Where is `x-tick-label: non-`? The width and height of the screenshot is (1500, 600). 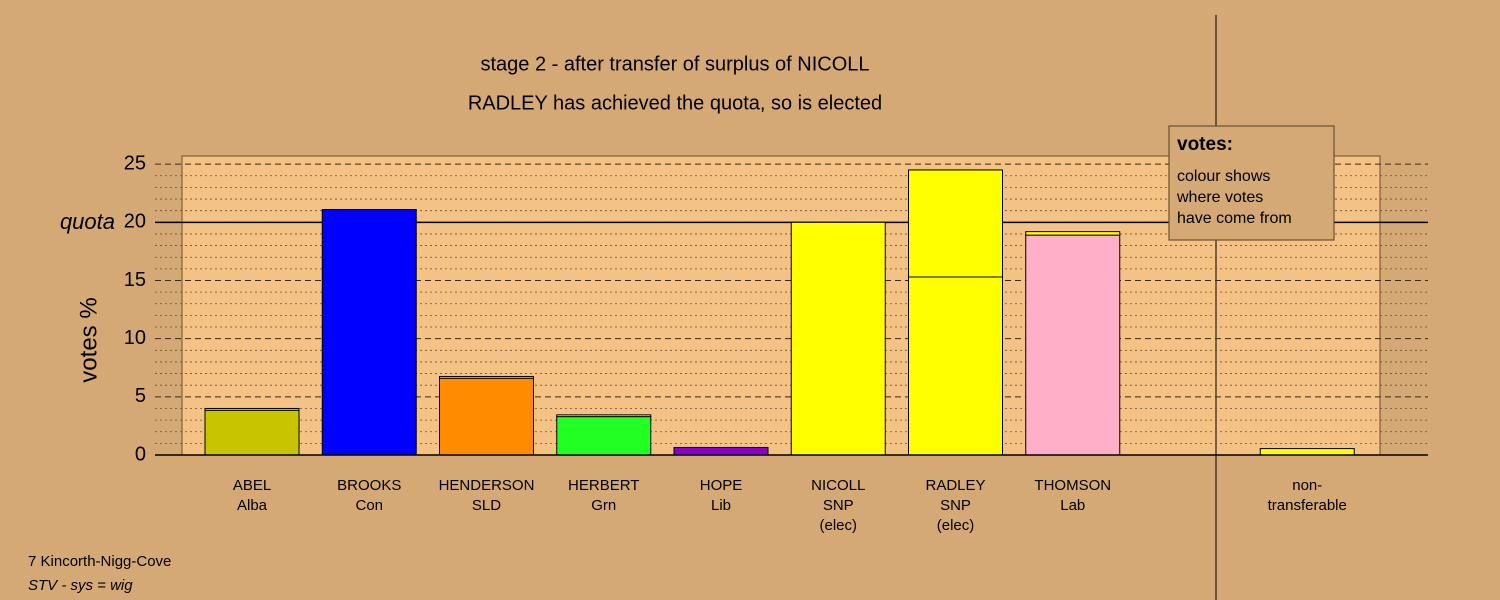
x-tick-label: non- is located at coordinates (1307, 485).